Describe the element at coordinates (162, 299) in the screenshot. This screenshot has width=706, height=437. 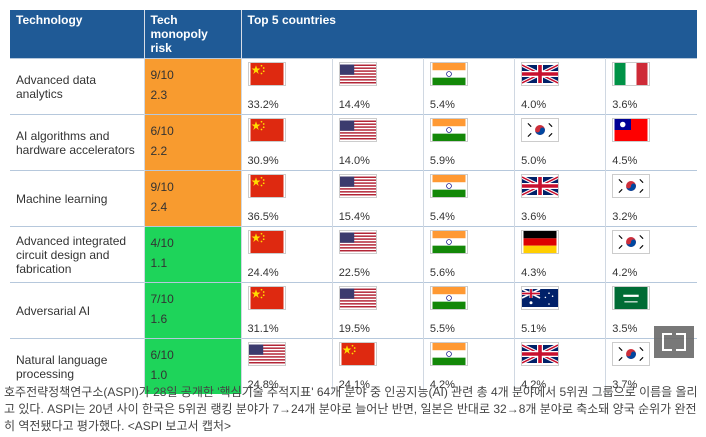
I see `risk-score: 7/10` at that location.